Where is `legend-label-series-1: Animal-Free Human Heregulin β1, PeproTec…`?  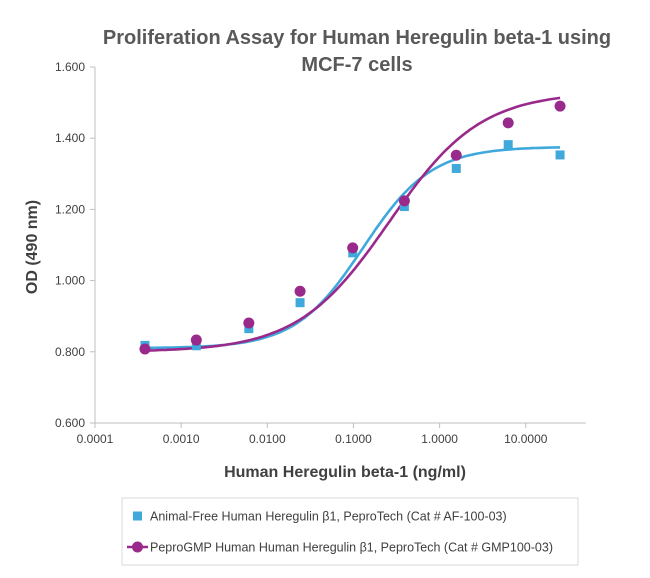
legend-label-series-1: Animal-Free Human Heregulin β1, PeproTec… is located at coordinates (328, 517).